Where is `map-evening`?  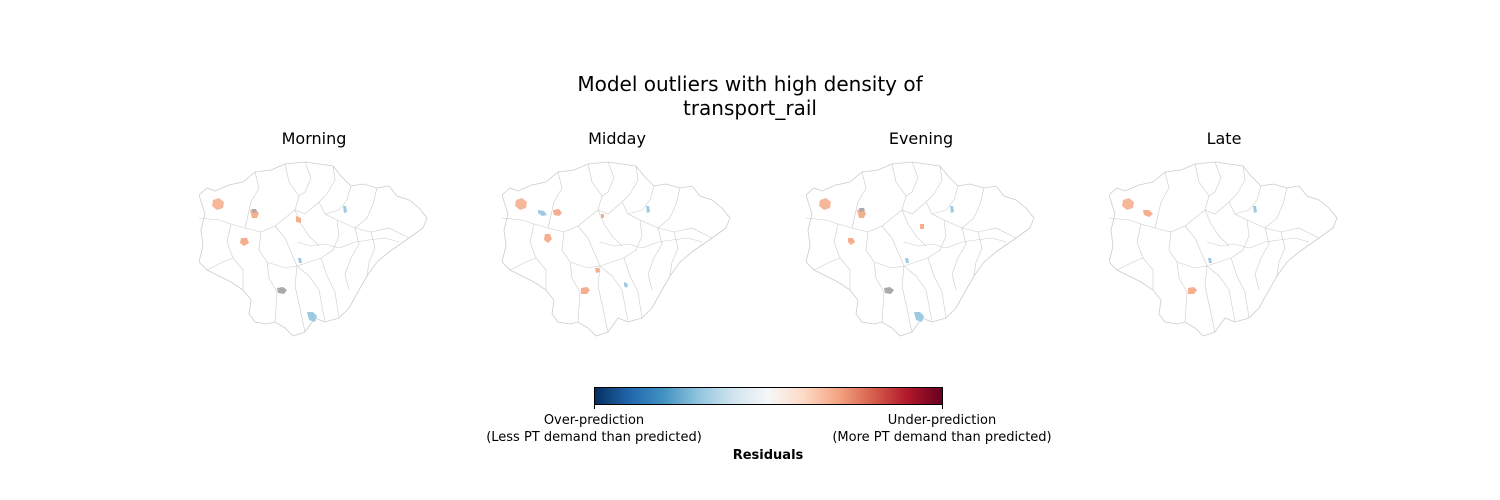
map-evening is located at coordinates (920, 249).